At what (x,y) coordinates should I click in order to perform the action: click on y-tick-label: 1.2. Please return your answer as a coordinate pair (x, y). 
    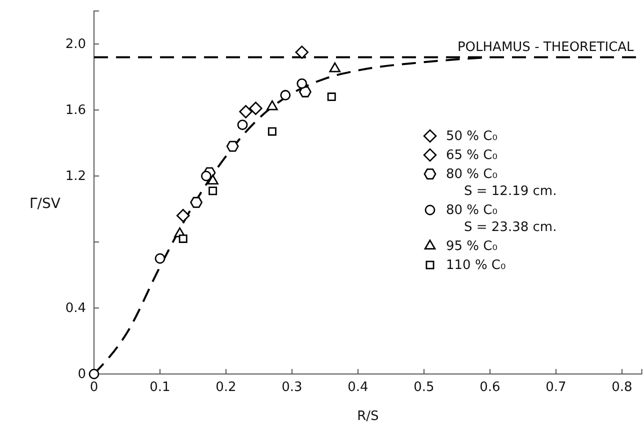
    Looking at the image, I should click on (75, 176).